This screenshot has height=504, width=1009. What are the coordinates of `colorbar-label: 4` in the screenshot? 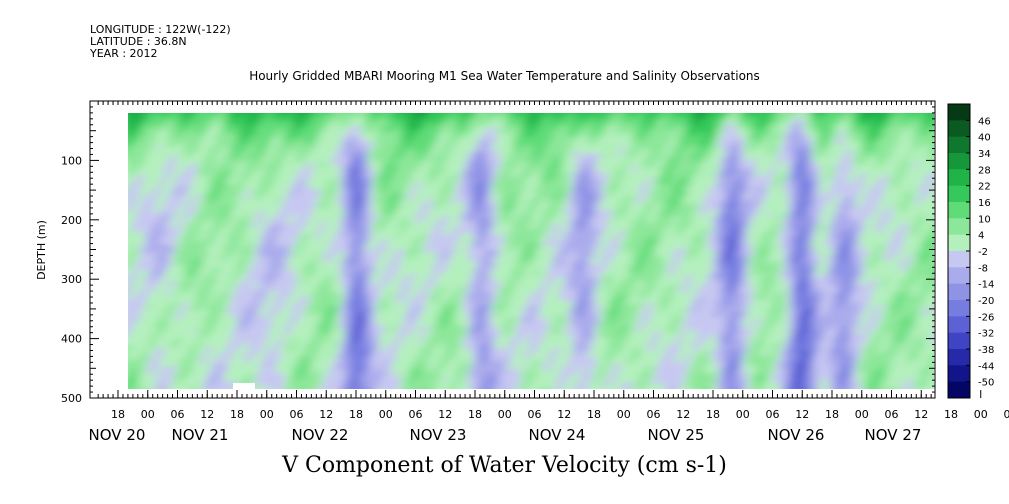 It's located at (981, 236).